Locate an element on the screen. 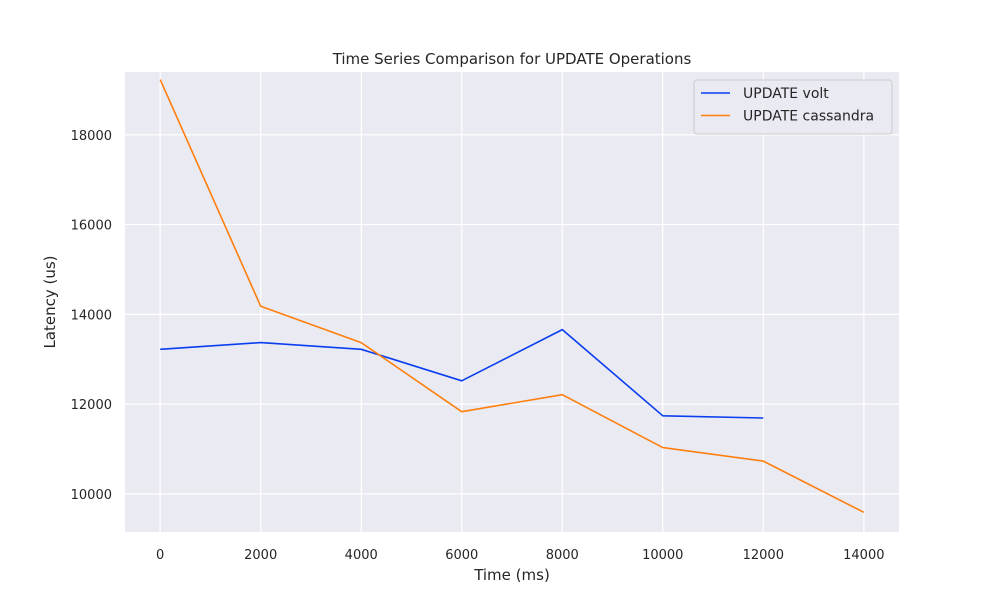 This screenshot has width=1000, height=600. legend-label-2: UPDATE cassandra is located at coordinates (808, 117).